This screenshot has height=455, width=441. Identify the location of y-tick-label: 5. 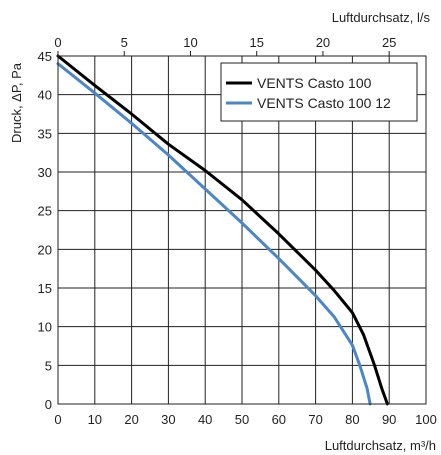
(48, 365).